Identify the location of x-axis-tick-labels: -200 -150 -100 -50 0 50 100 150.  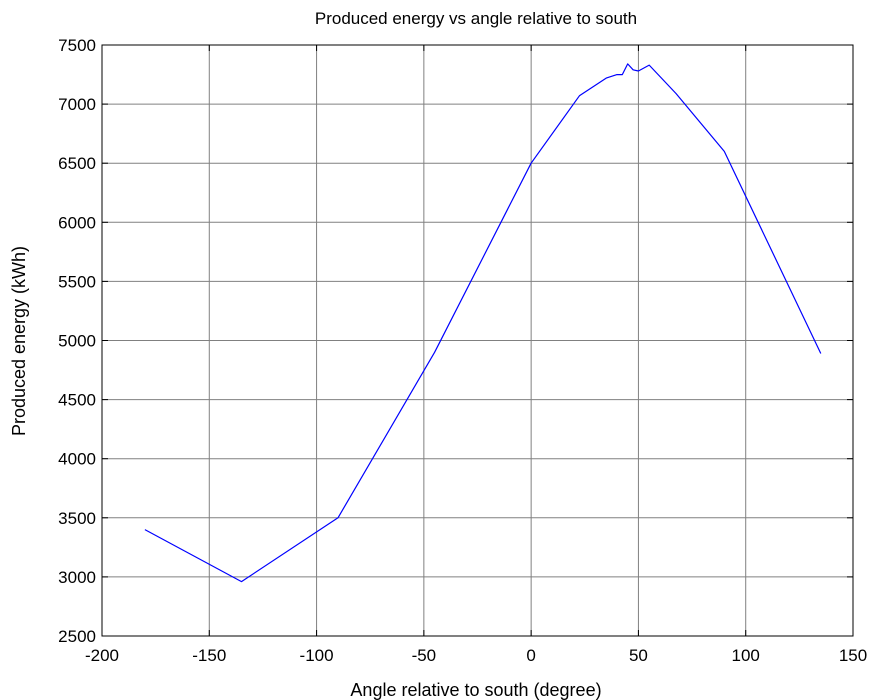
(476, 655).